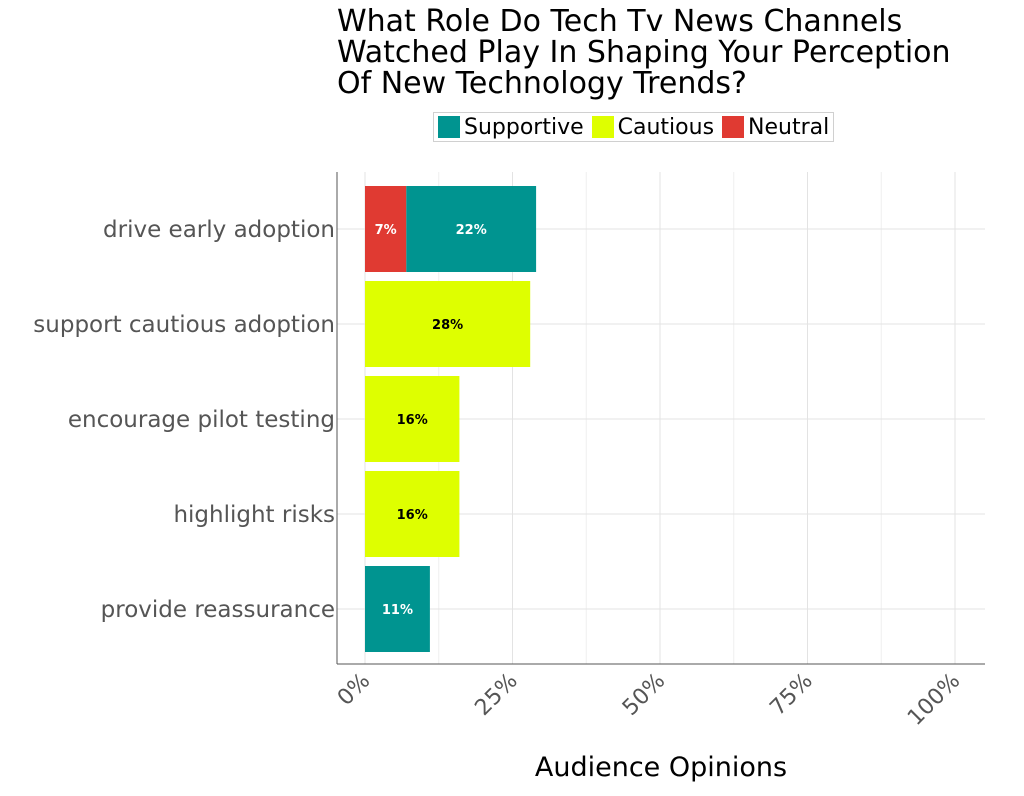  What do you see at coordinates (184, 325) in the screenshot?
I see `category-label-support-cautious-adoption: support cautious adoption` at bounding box center [184, 325].